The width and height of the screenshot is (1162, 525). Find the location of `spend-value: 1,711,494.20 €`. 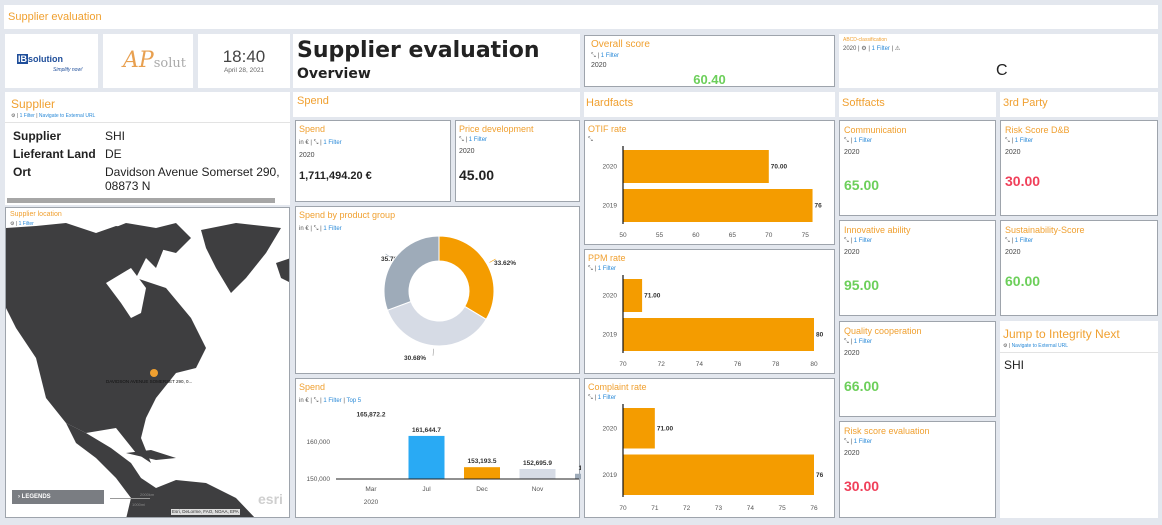

spend-value: 1,711,494.20 € is located at coordinates (335, 176).